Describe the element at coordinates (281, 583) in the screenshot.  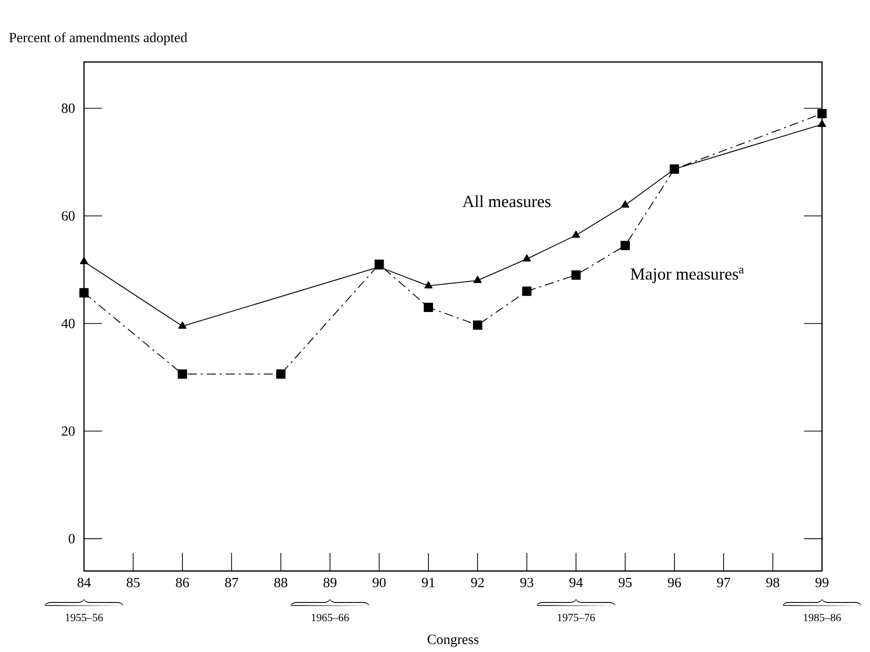
I see `x-tick-label: 88` at that location.